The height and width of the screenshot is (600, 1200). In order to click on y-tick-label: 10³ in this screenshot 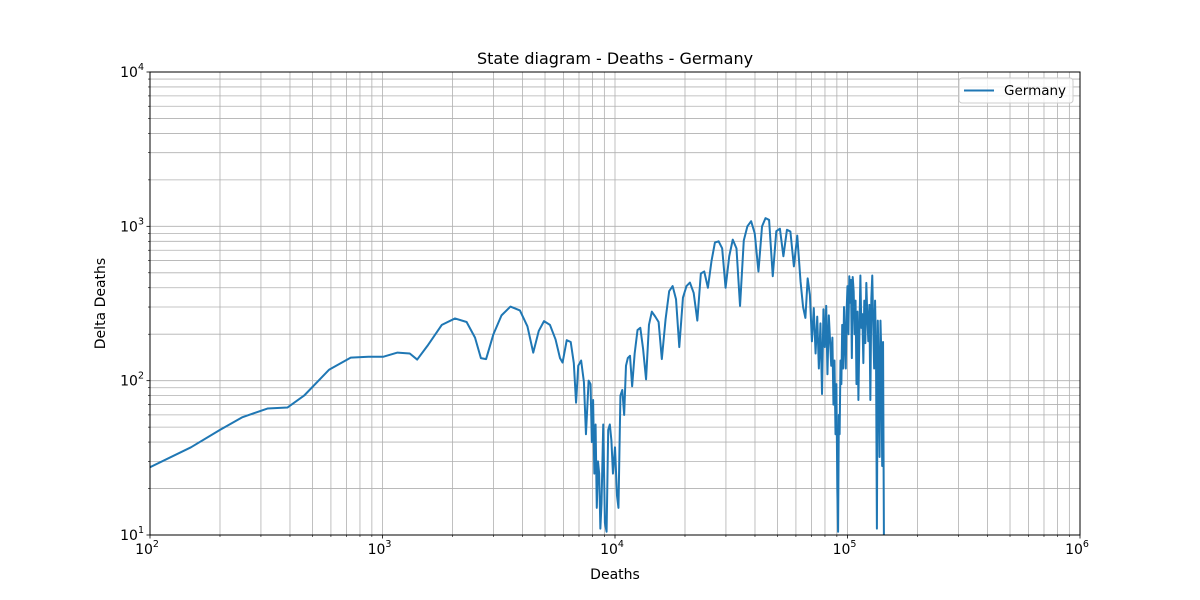, I will do `click(132, 225)`.